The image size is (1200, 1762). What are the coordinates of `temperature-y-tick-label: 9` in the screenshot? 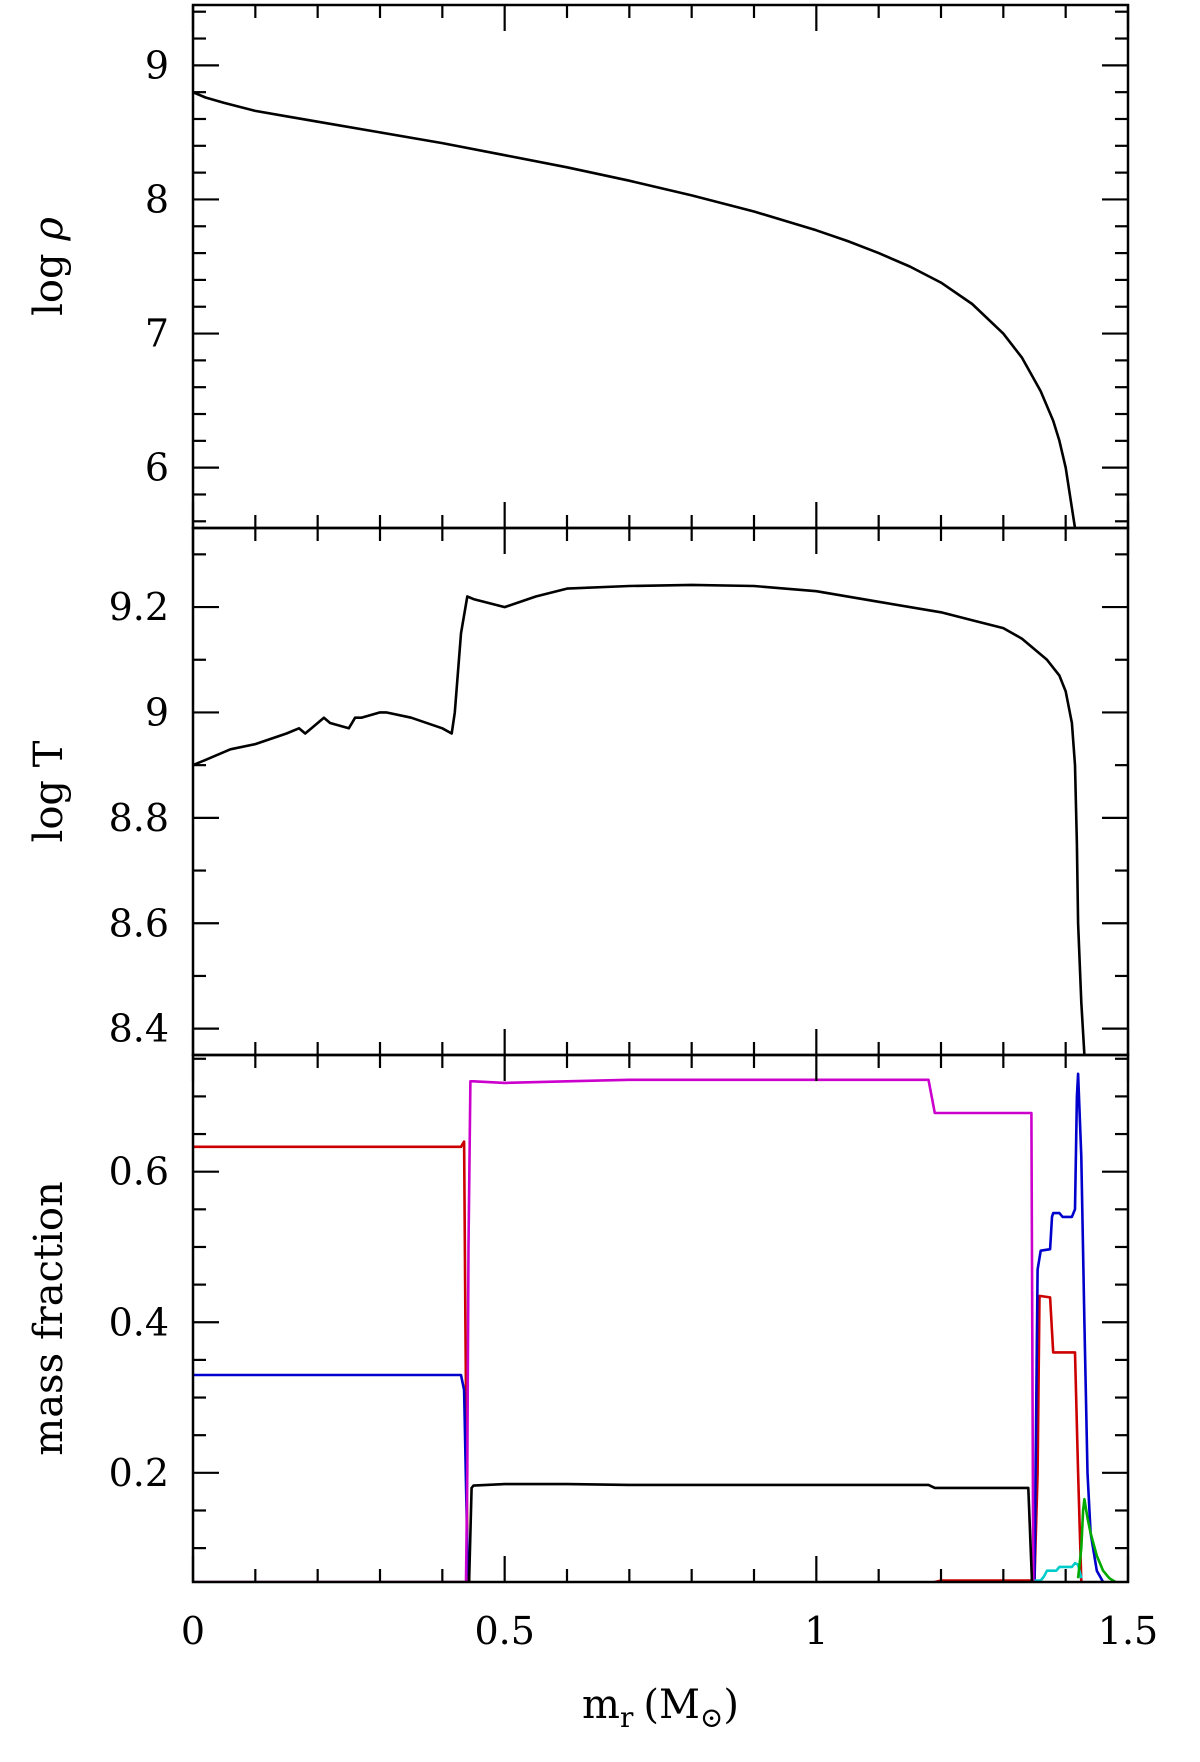 It's located at (157, 712).